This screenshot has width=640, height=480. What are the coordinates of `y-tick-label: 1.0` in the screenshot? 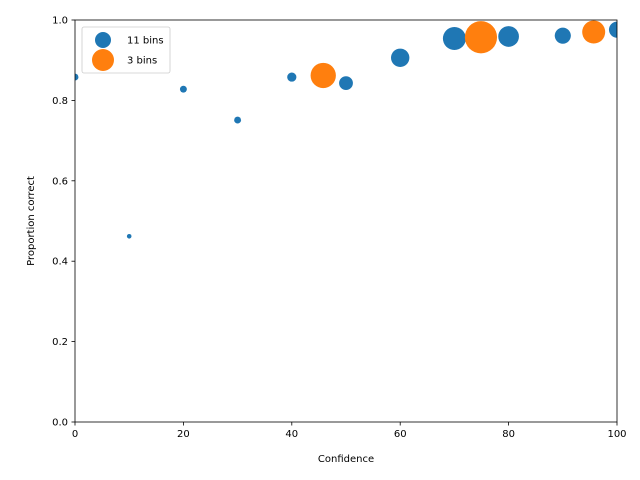 It's located at (60, 21).